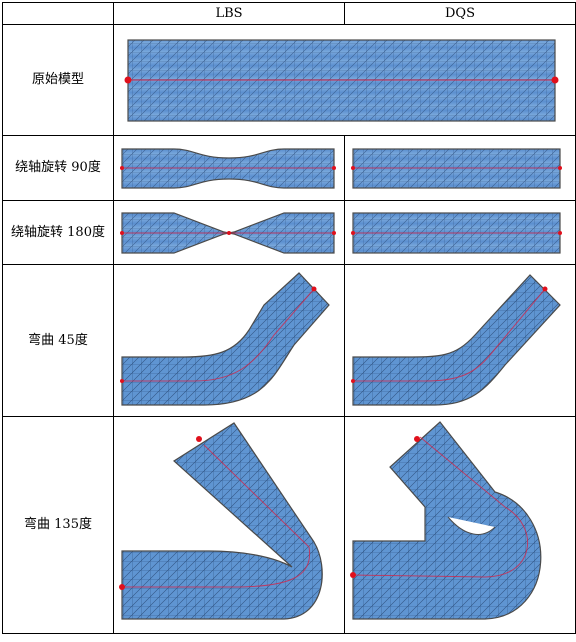 The height and width of the screenshot is (642, 576). Describe the element at coordinates (58, 80) in the screenshot. I see `row-label-original: 原始模型` at that location.